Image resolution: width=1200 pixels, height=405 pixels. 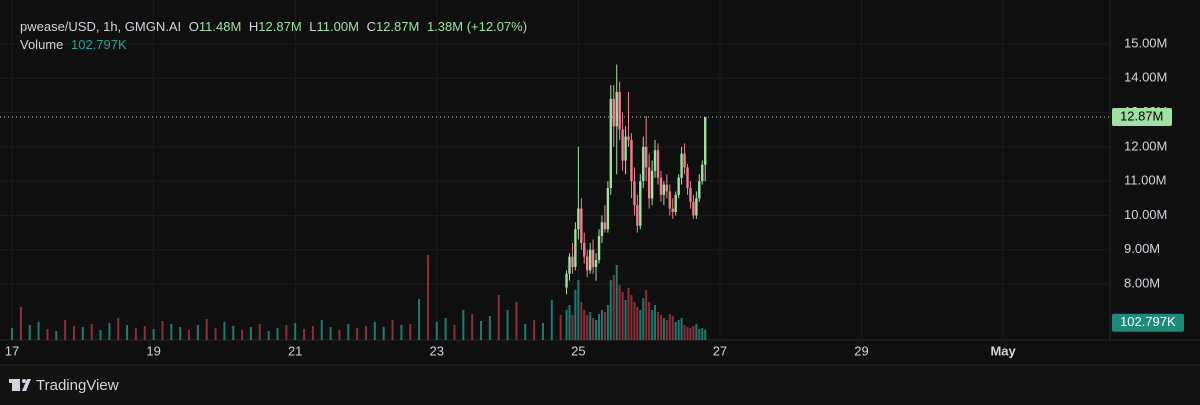 I want to click on tradingview-logo, so click(x=20, y=385).